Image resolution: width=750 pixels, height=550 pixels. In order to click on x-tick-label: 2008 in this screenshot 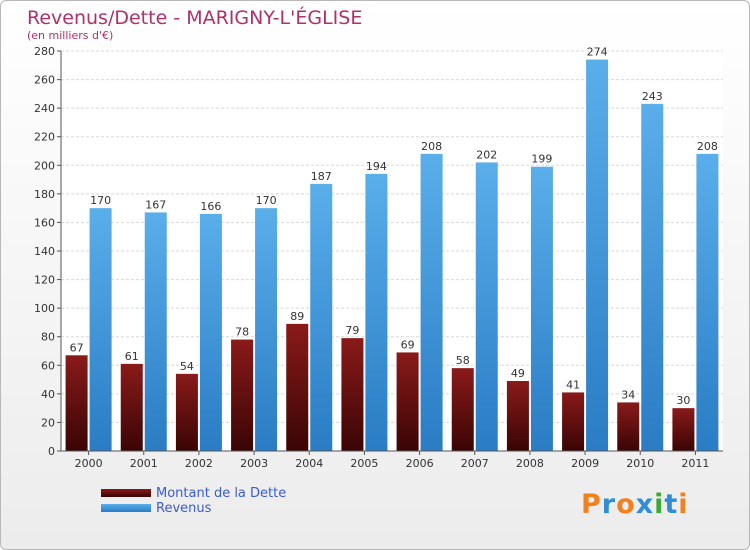, I will do `click(530, 463)`.